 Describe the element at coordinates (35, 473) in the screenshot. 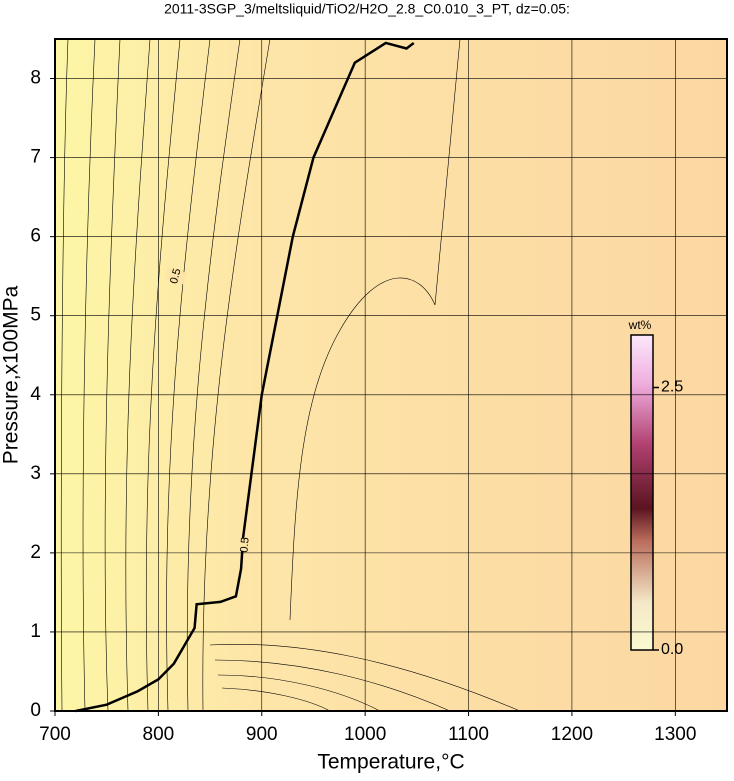

I see `y-tick-label: 3` at that location.